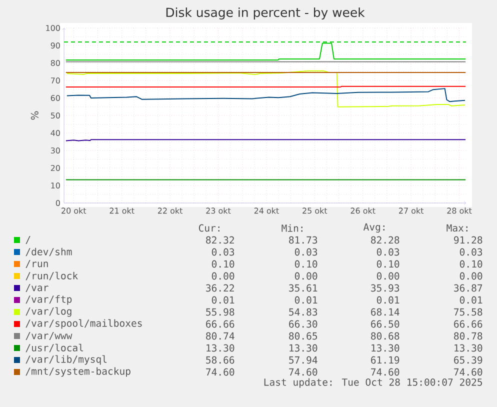 The height and width of the screenshot is (407, 497). I want to click on legend-label: /usr/local, so click(55, 348).